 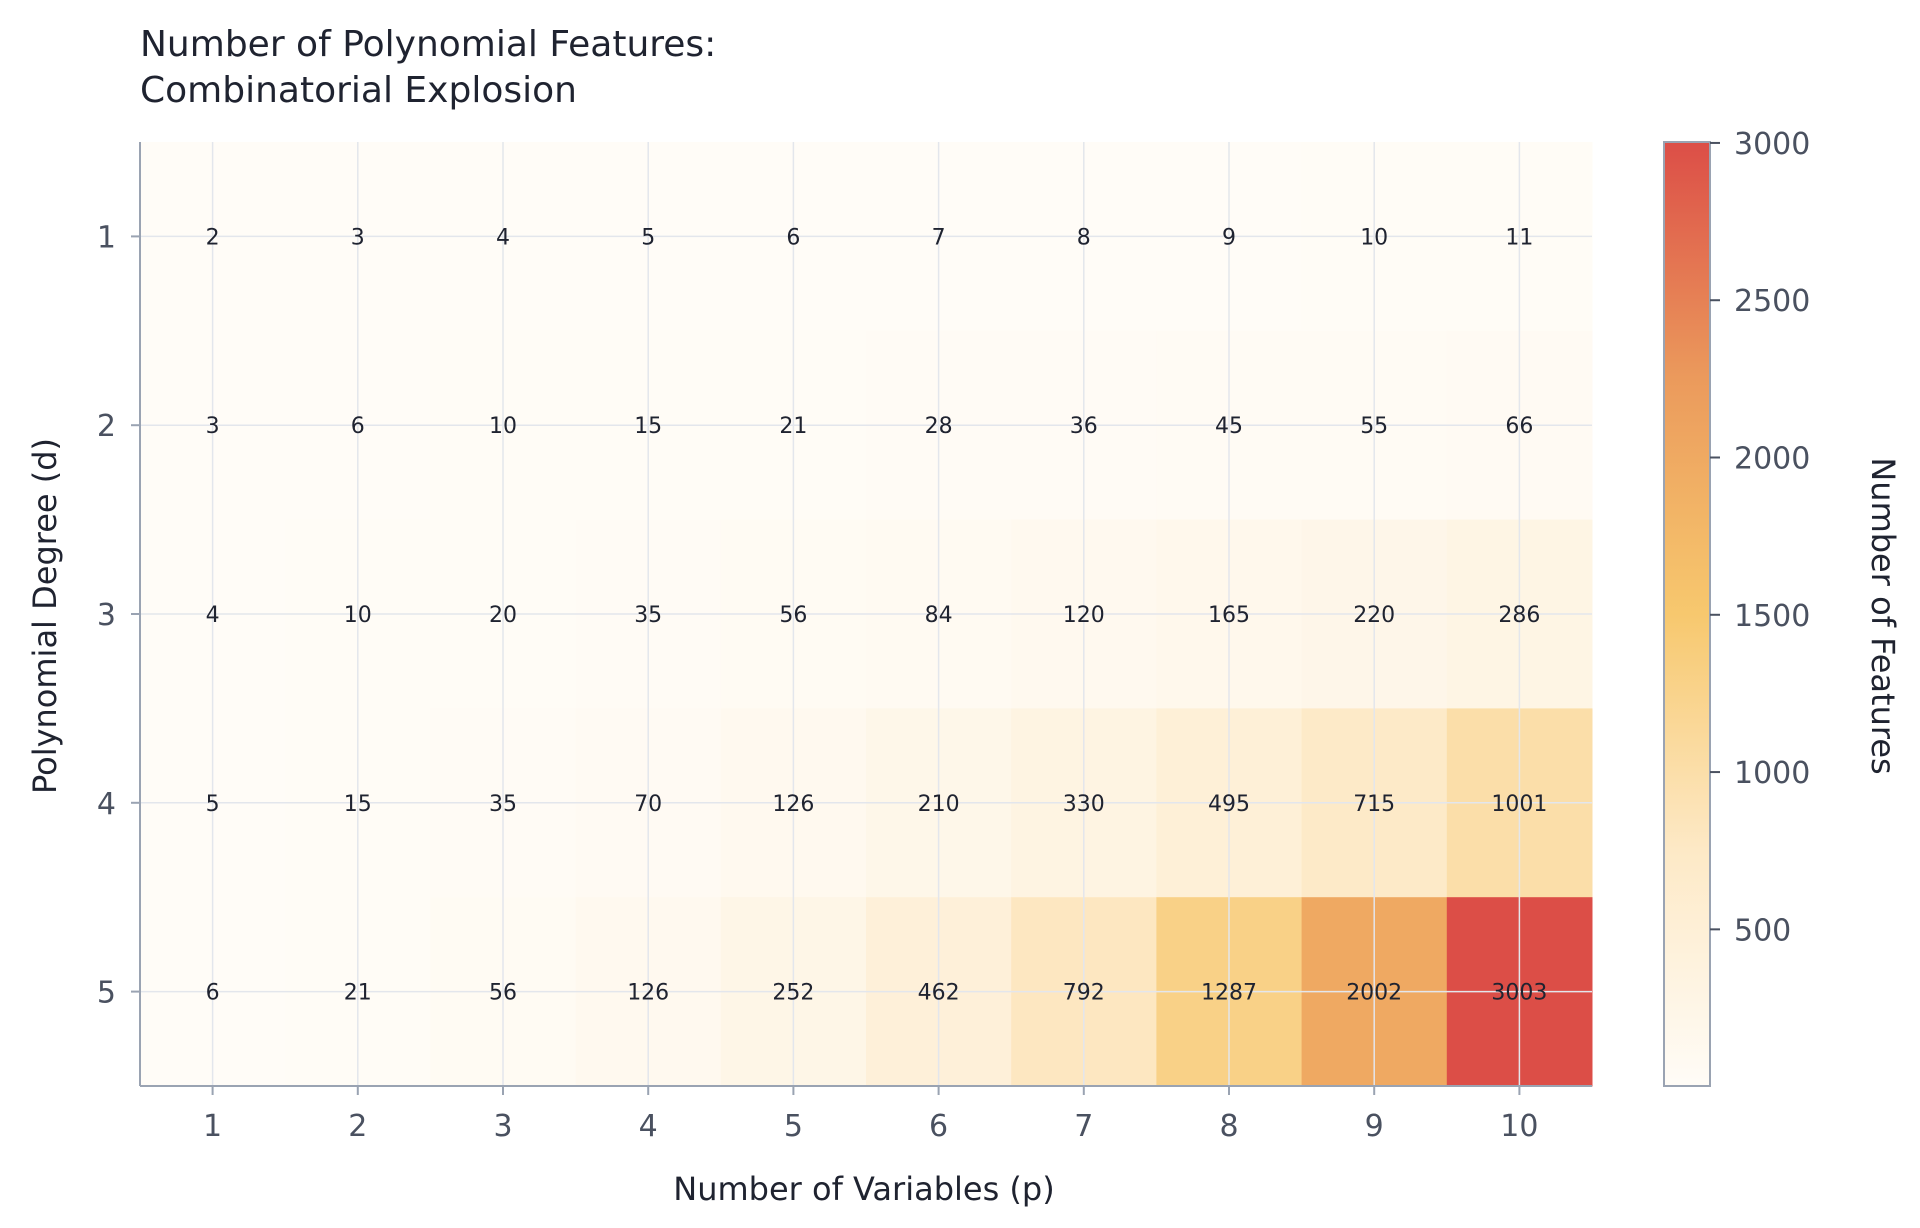 I want to click on cell-value-label: 55, so click(x=1374, y=426).